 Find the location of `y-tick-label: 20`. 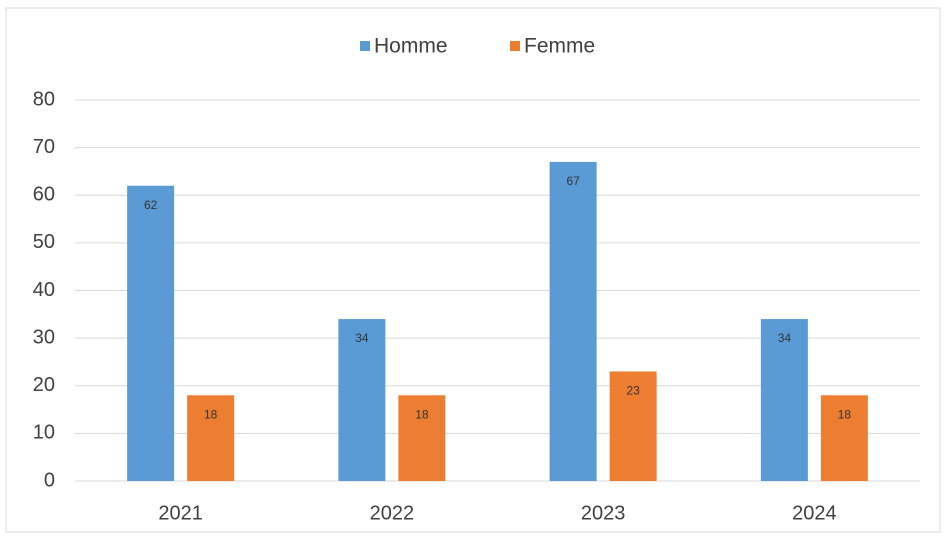

y-tick-label: 20 is located at coordinates (44, 385).